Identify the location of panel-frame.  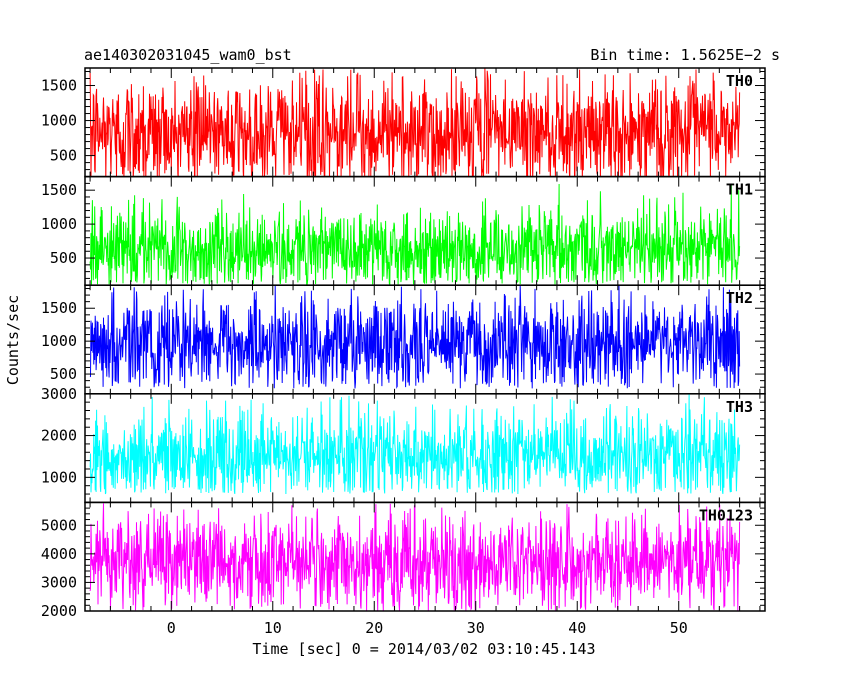
(425, 556).